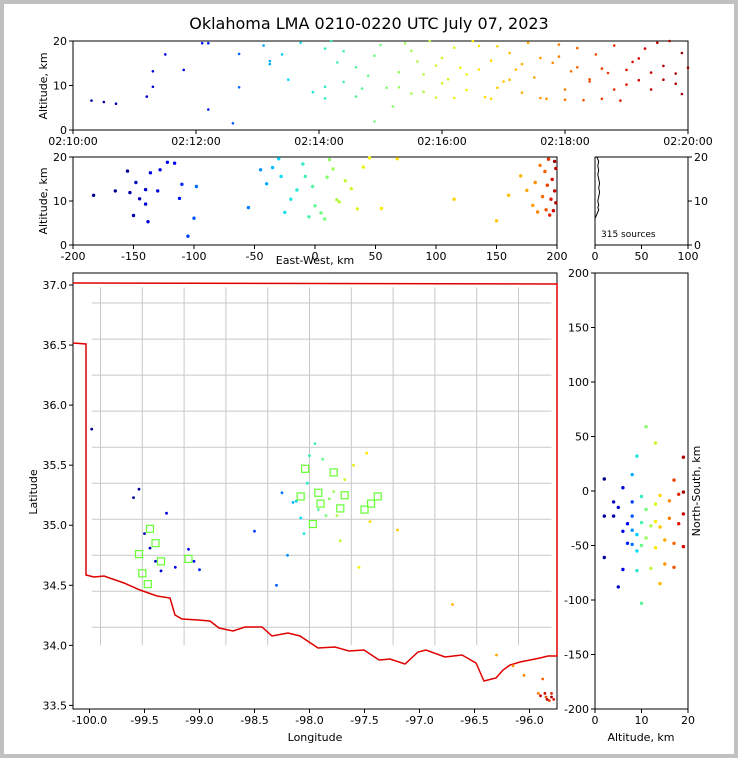 The image size is (738, 758). Describe the element at coordinates (629, 497) in the screenshot. I see `altitude-ns-ticks: 0 10 20 -200 -150 -100 -50 0 50 100 150 200` at that location.